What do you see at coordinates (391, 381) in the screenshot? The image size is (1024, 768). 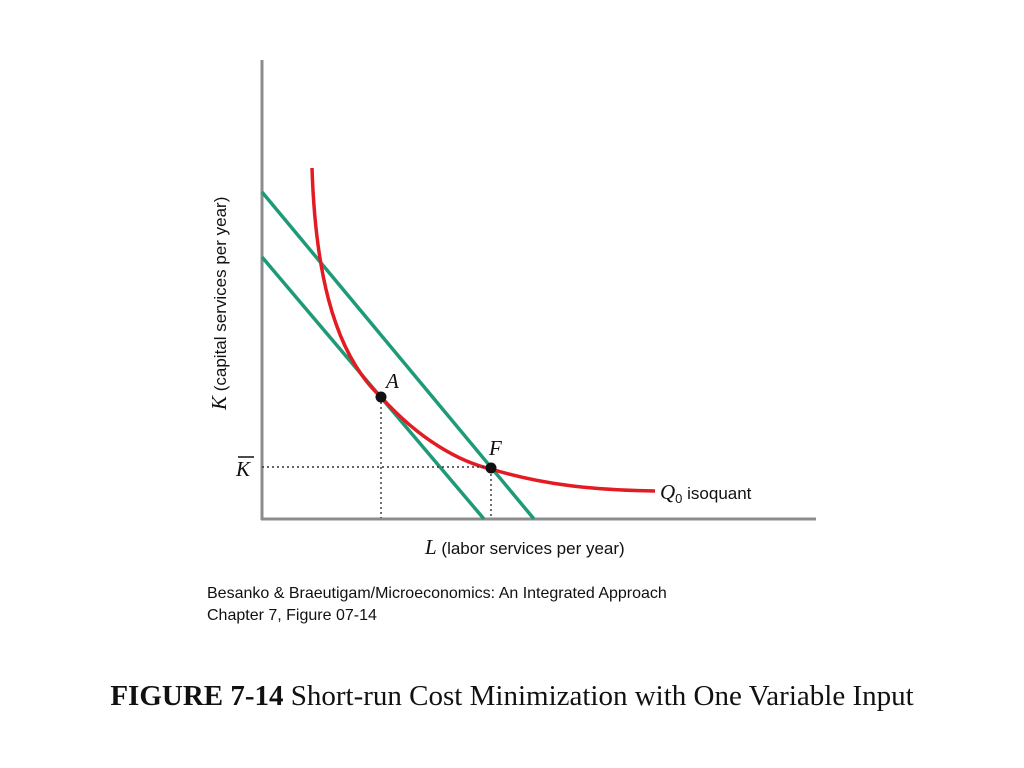 I see `point-a-label: A` at bounding box center [391, 381].